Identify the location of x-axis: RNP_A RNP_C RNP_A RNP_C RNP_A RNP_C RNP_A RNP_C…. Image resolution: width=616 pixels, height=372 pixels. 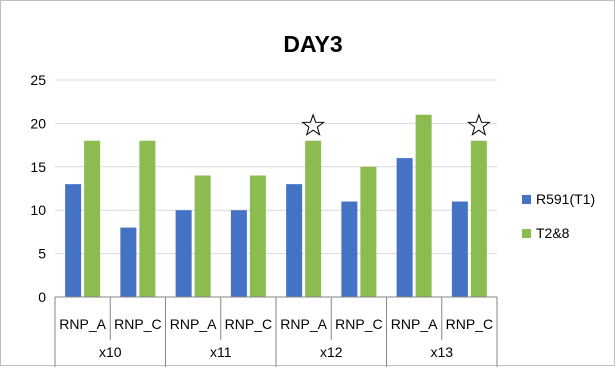
(276, 331).